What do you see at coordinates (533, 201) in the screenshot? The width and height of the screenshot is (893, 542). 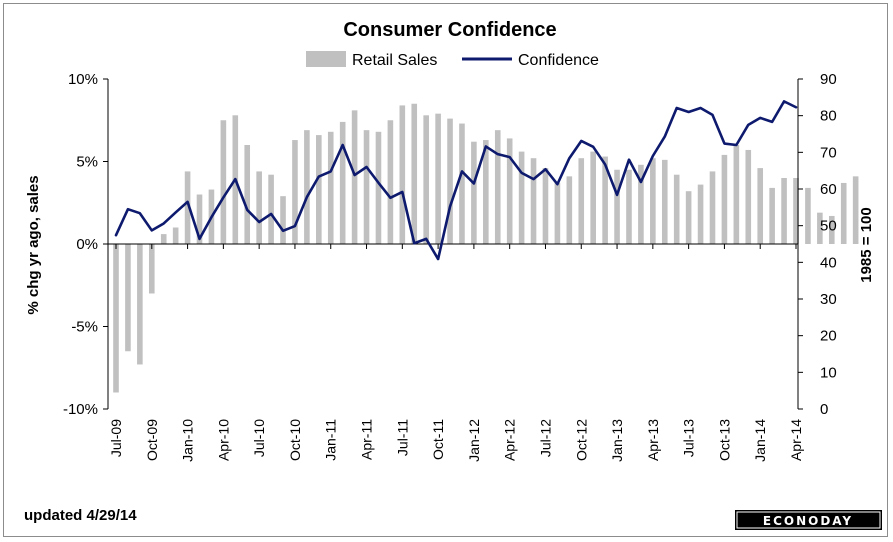 I see `retail-sales-bar-jun-2012` at bounding box center [533, 201].